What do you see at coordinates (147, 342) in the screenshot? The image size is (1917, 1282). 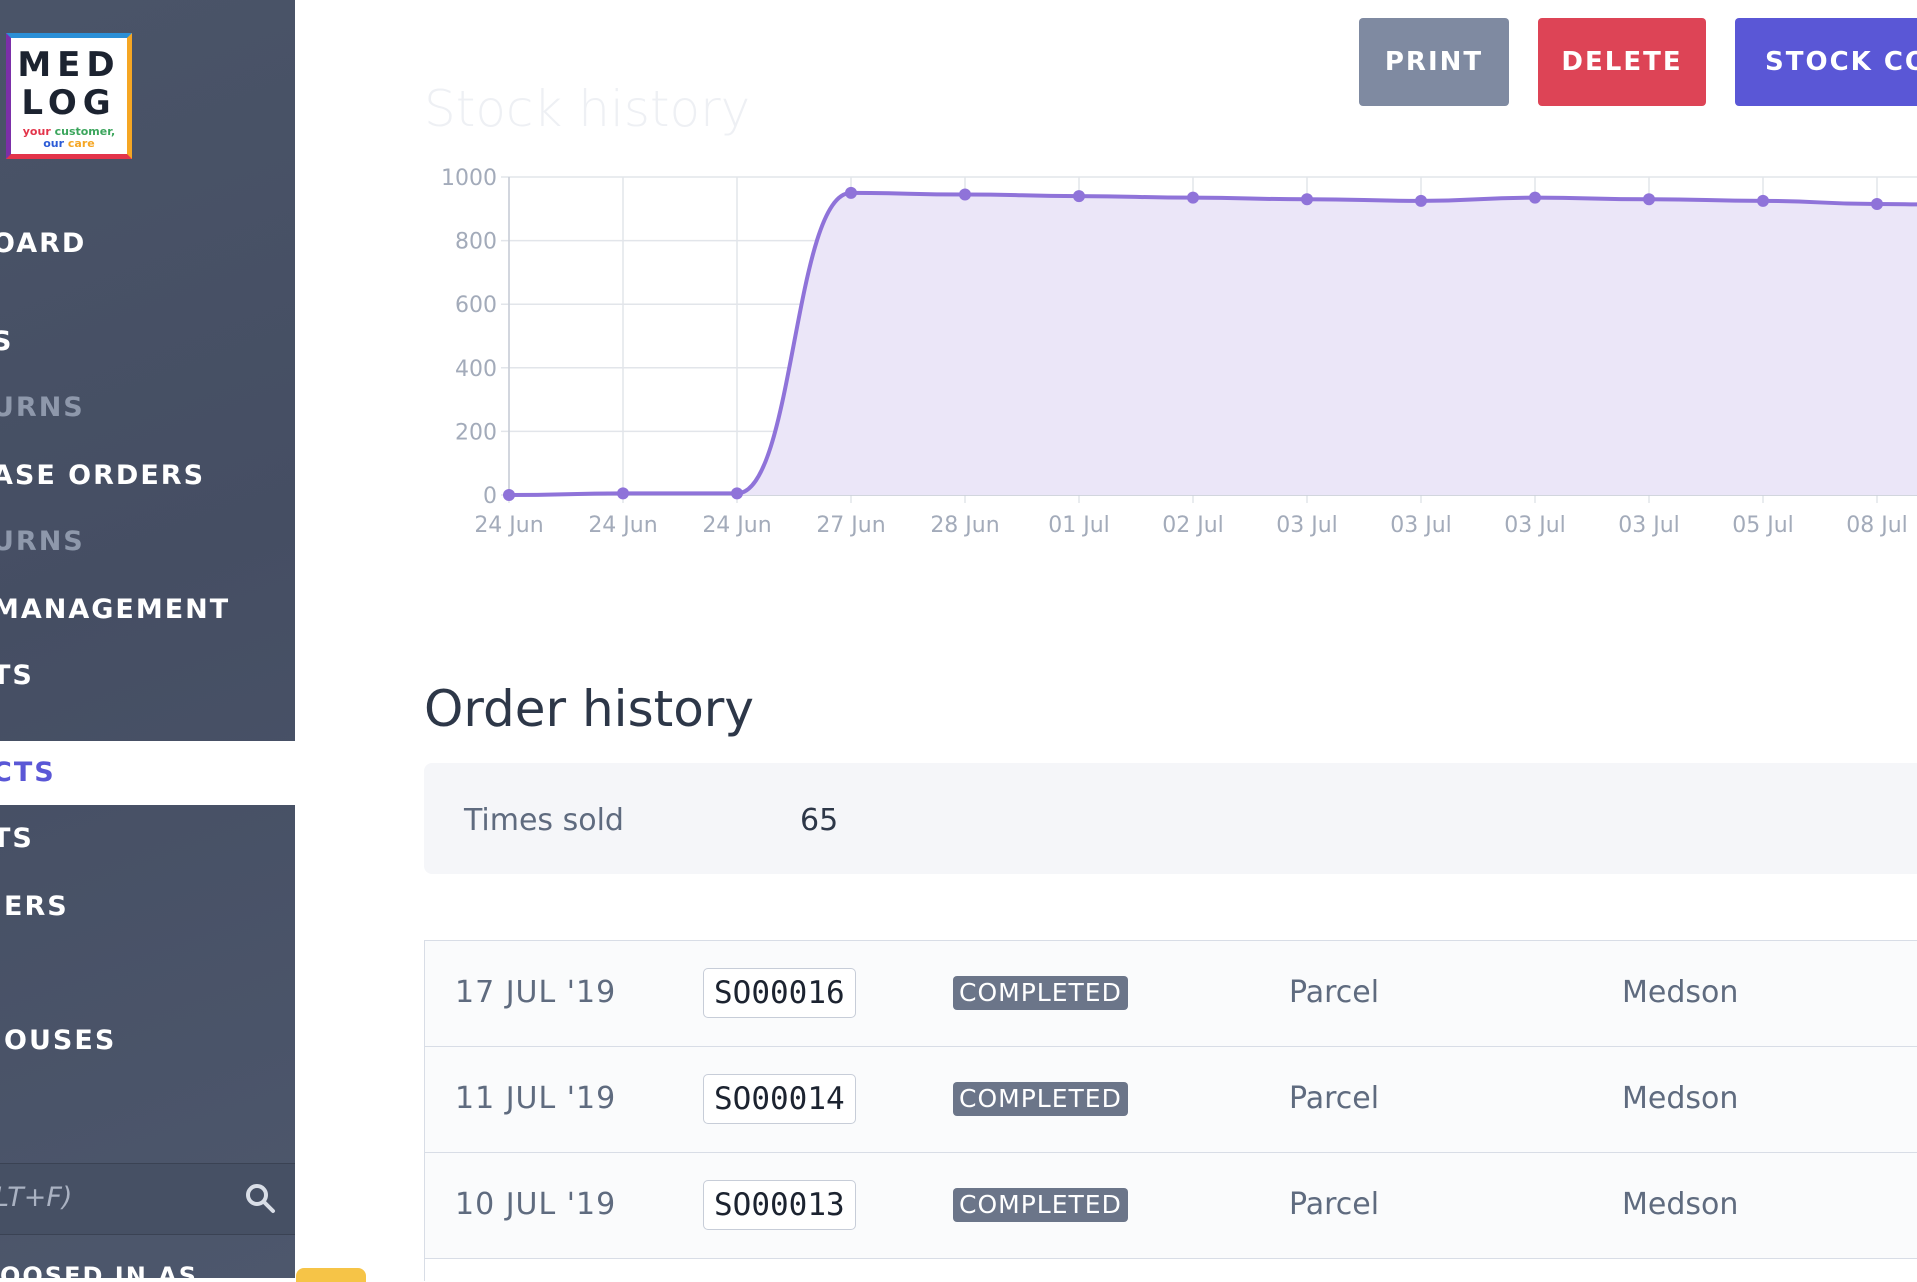 I see `sidebar-item-orders: S` at bounding box center [147, 342].